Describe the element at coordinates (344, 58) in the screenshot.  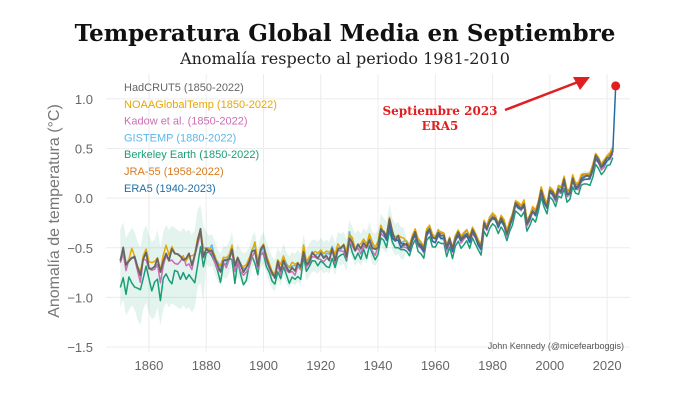
I see `chart-subtitle: Anomalía respecto al periodo 1981-2010` at that location.